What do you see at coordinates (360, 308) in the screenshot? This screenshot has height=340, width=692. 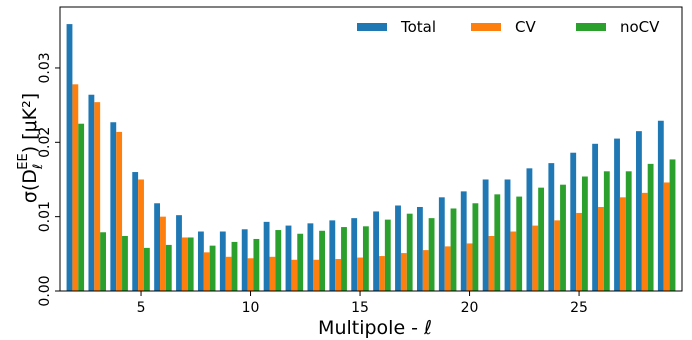 I see `x-tick-label: 15` at bounding box center [360, 308].